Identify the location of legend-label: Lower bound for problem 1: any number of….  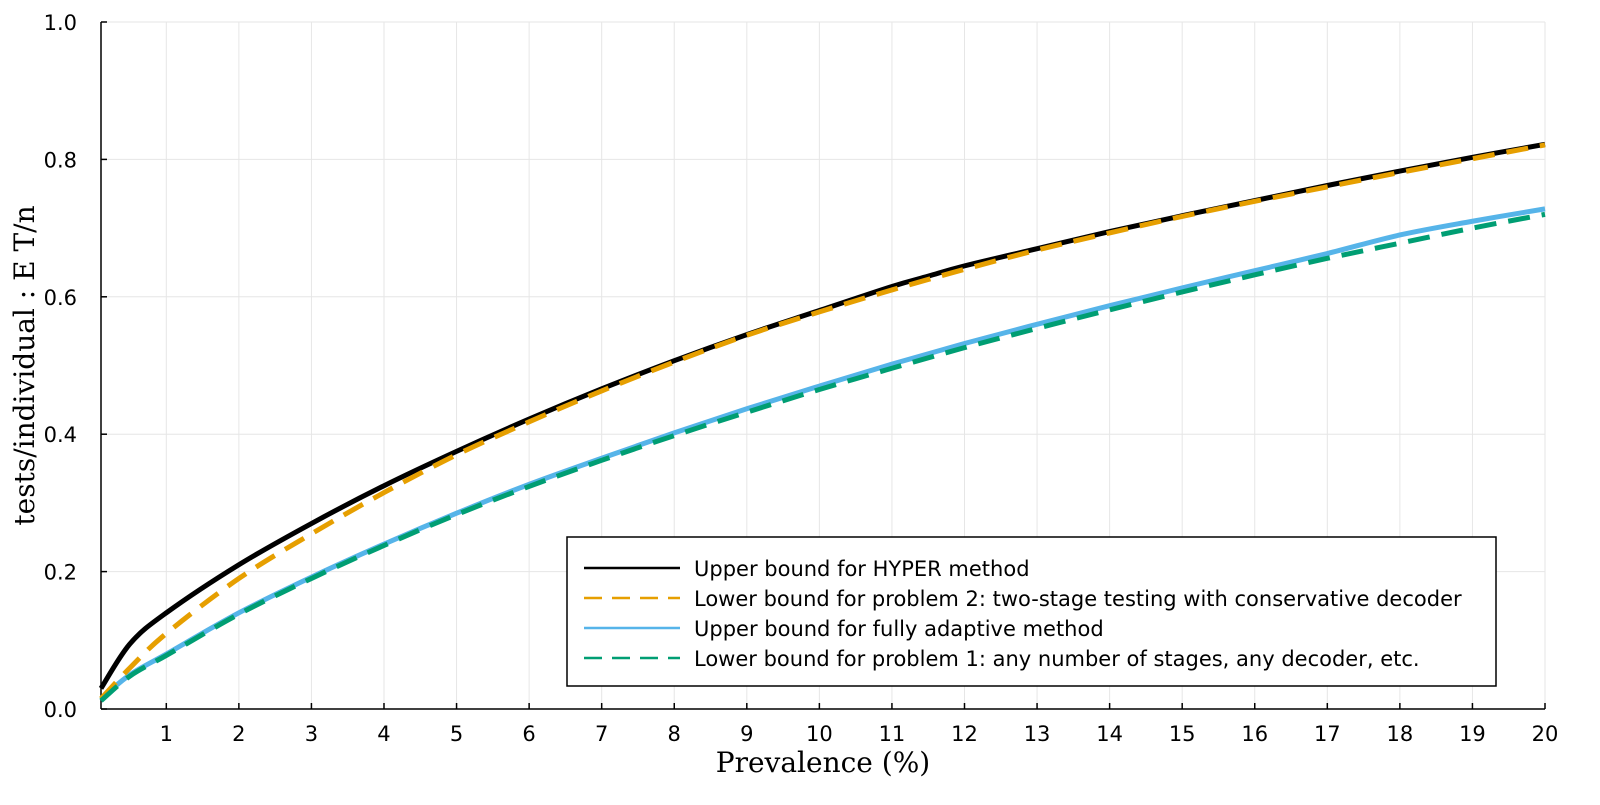
(1057, 659).